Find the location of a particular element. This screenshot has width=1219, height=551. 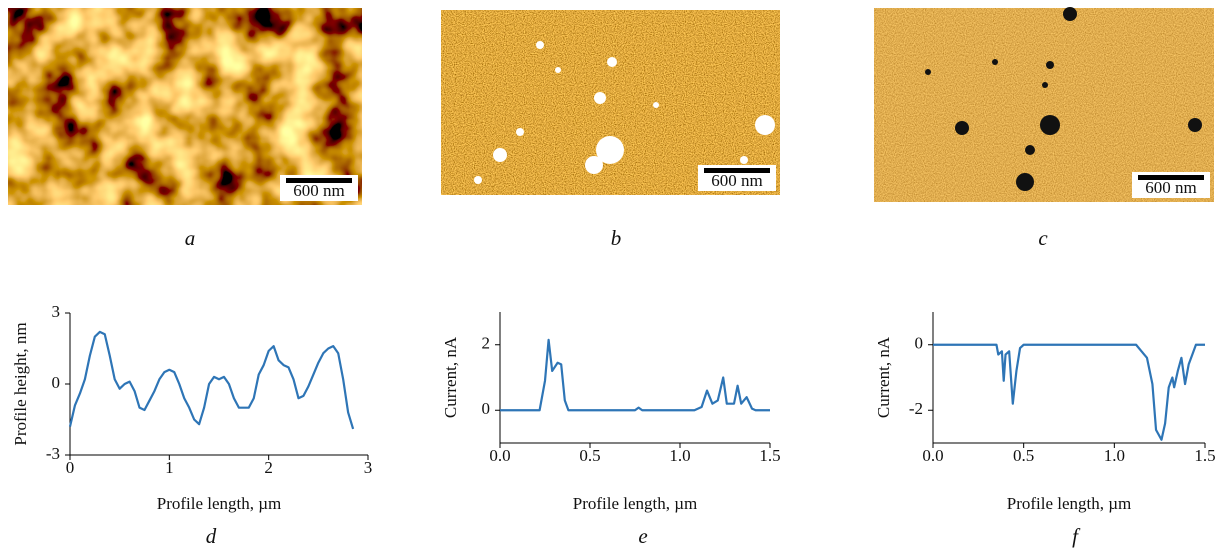

panel-label: a is located at coordinates (190, 238).